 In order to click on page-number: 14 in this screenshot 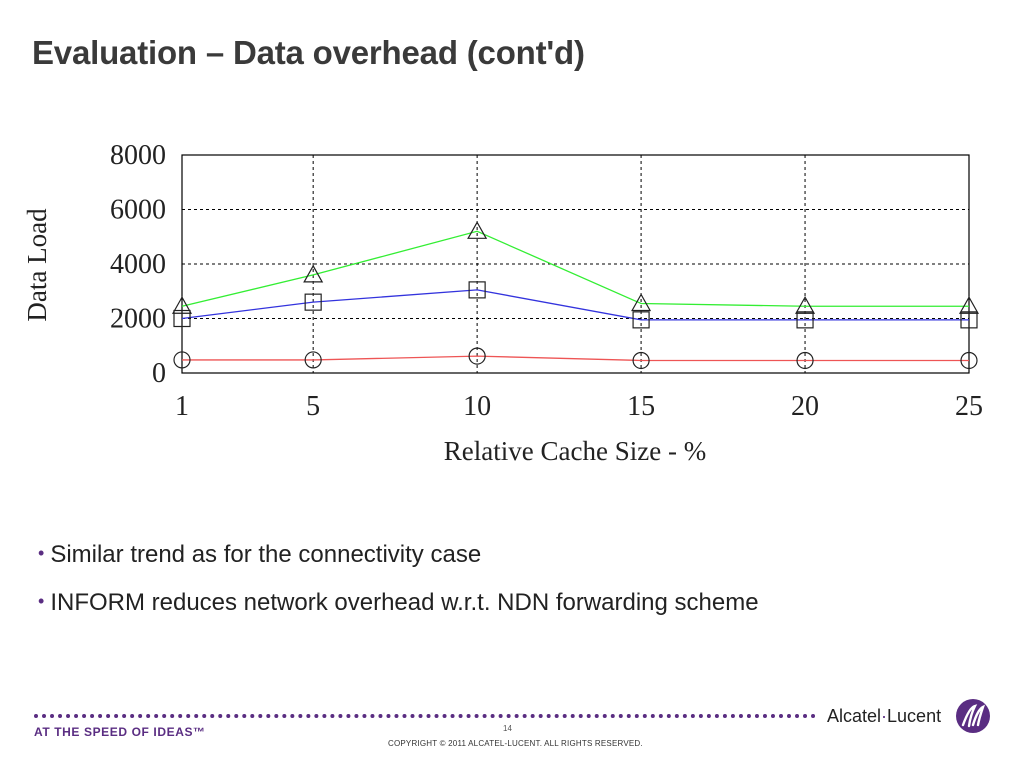, I will do `click(507, 728)`.